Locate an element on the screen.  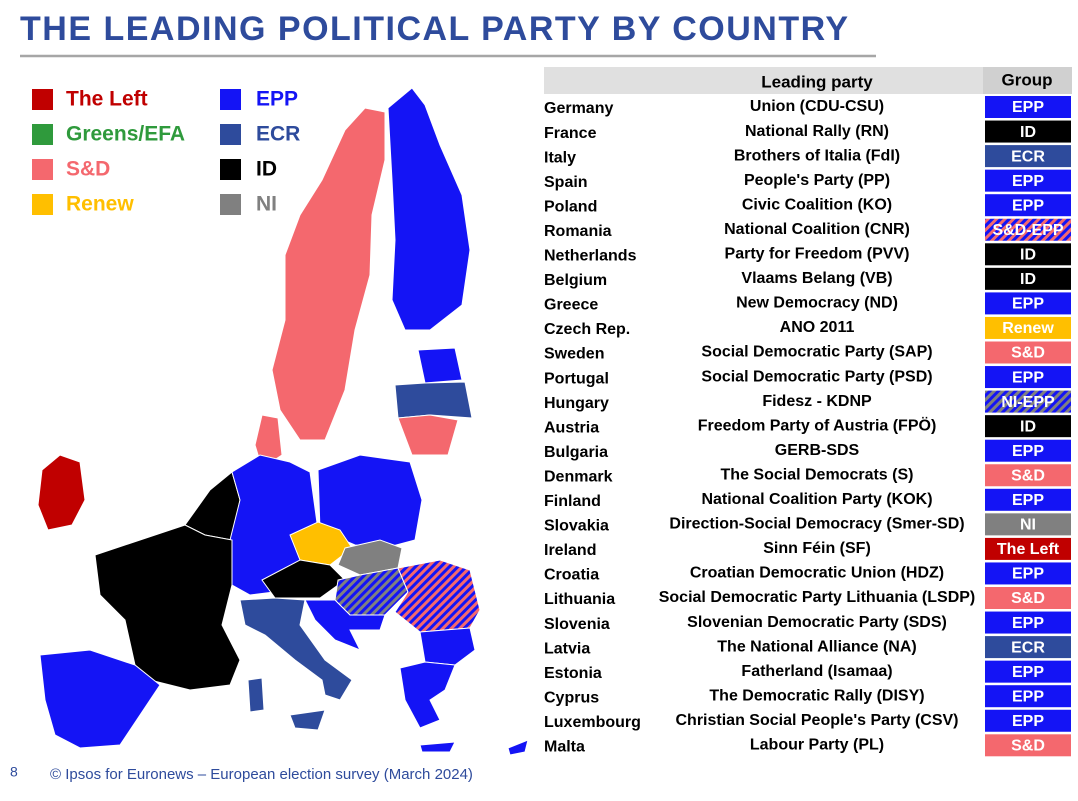
country: Denmark is located at coordinates (578, 476).